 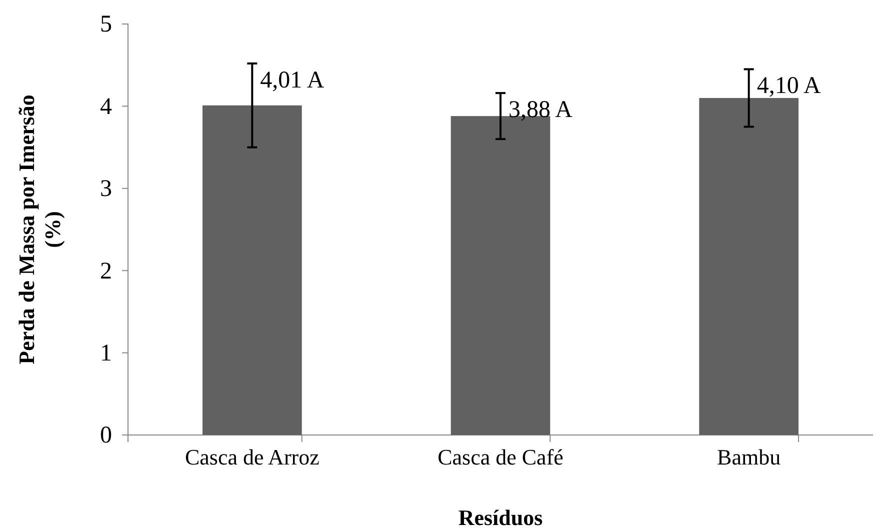 What do you see at coordinates (106, 107) in the screenshot?
I see `y-tick-label: 4` at bounding box center [106, 107].